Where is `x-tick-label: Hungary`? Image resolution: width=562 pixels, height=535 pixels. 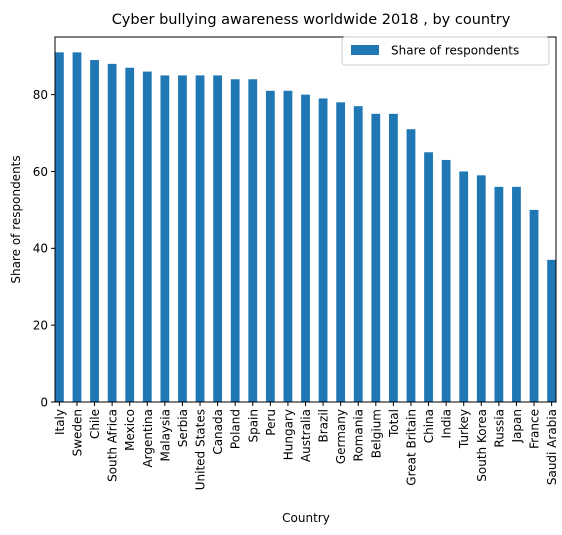
x-tick-label: Hungary is located at coordinates (288, 434).